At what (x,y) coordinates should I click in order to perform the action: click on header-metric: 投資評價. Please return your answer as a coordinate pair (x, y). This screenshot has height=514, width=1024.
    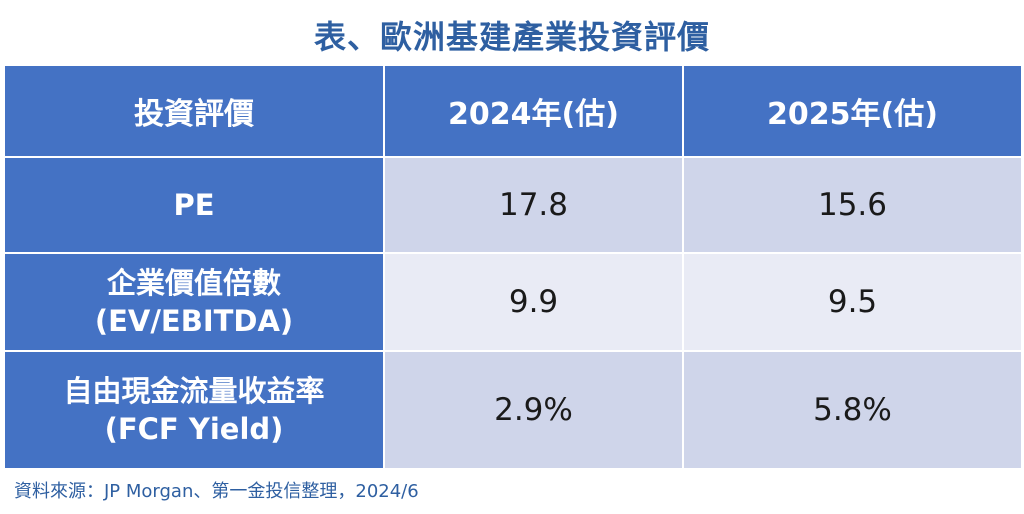
    Looking at the image, I should click on (194, 111).